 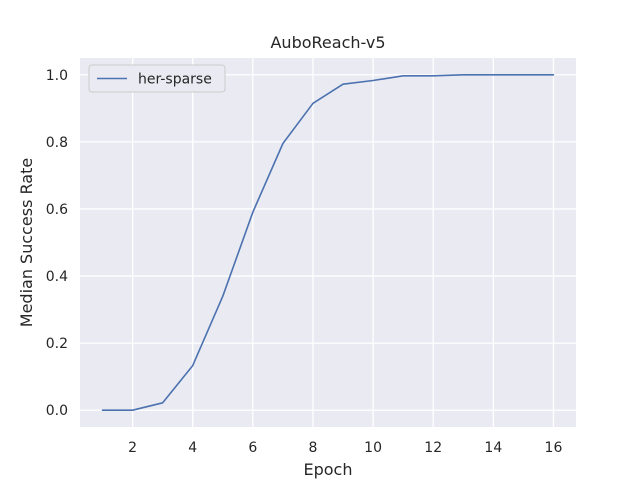 I want to click on y-axis-label: Median Success Rate, so click(x=26, y=242).